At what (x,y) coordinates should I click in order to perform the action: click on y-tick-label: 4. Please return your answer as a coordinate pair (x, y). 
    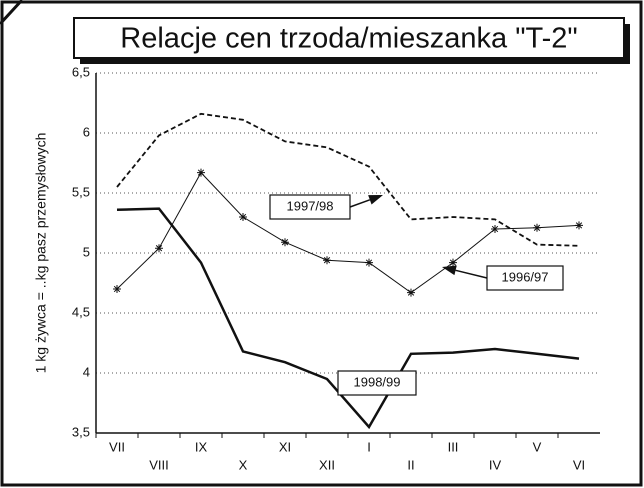
    Looking at the image, I should click on (86, 371).